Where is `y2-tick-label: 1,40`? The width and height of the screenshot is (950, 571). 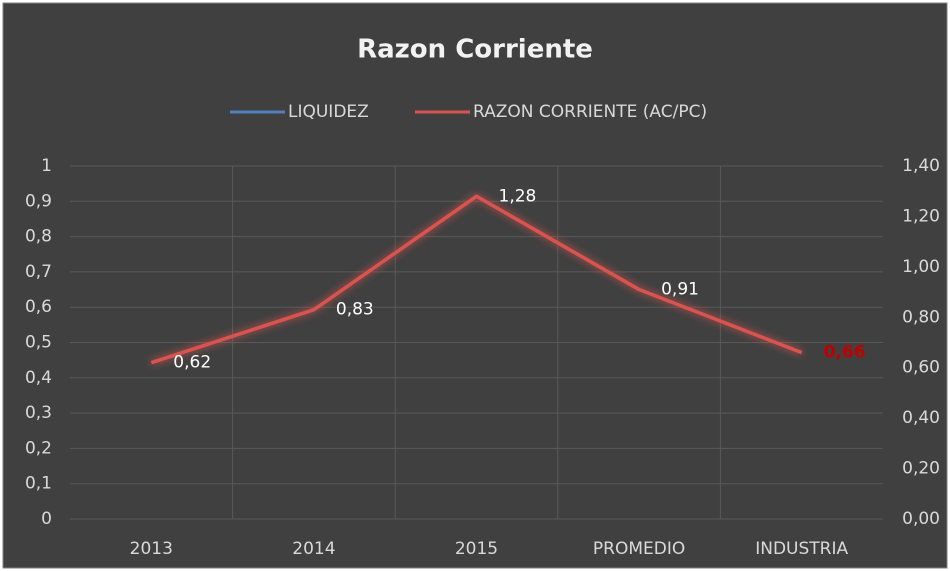
y2-tick-label: 1,40 is located at coordinates (921, 166).